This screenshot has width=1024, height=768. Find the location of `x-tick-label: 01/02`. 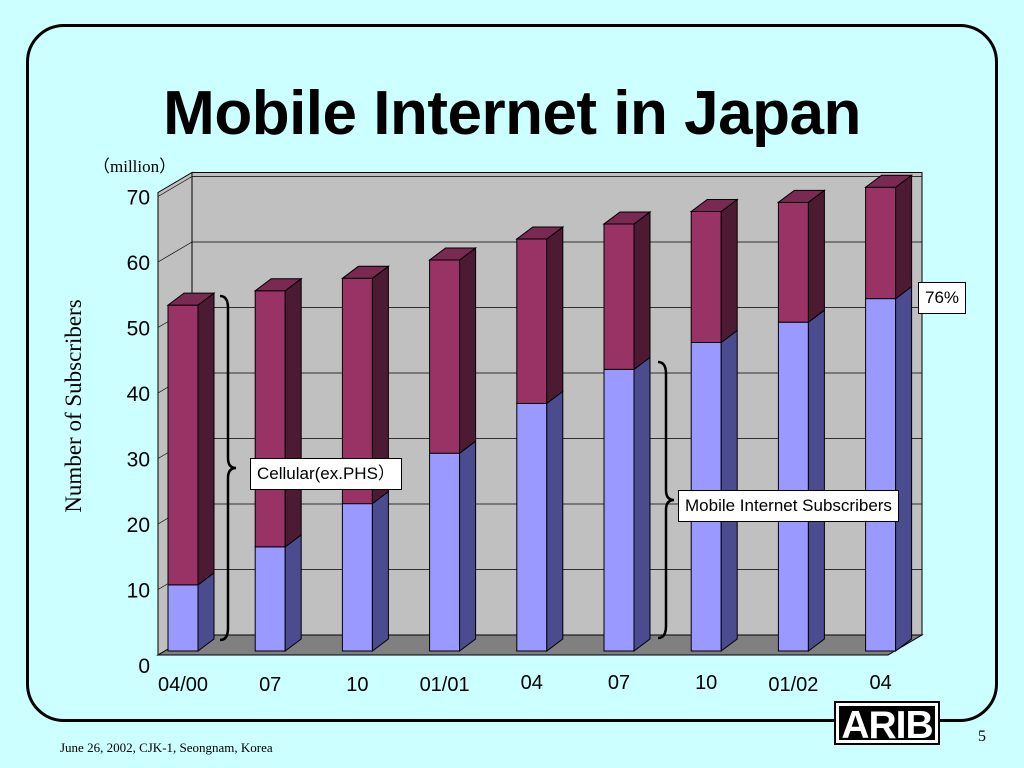

x-tick-label: 01/02 is located at coordinates (793, 685).